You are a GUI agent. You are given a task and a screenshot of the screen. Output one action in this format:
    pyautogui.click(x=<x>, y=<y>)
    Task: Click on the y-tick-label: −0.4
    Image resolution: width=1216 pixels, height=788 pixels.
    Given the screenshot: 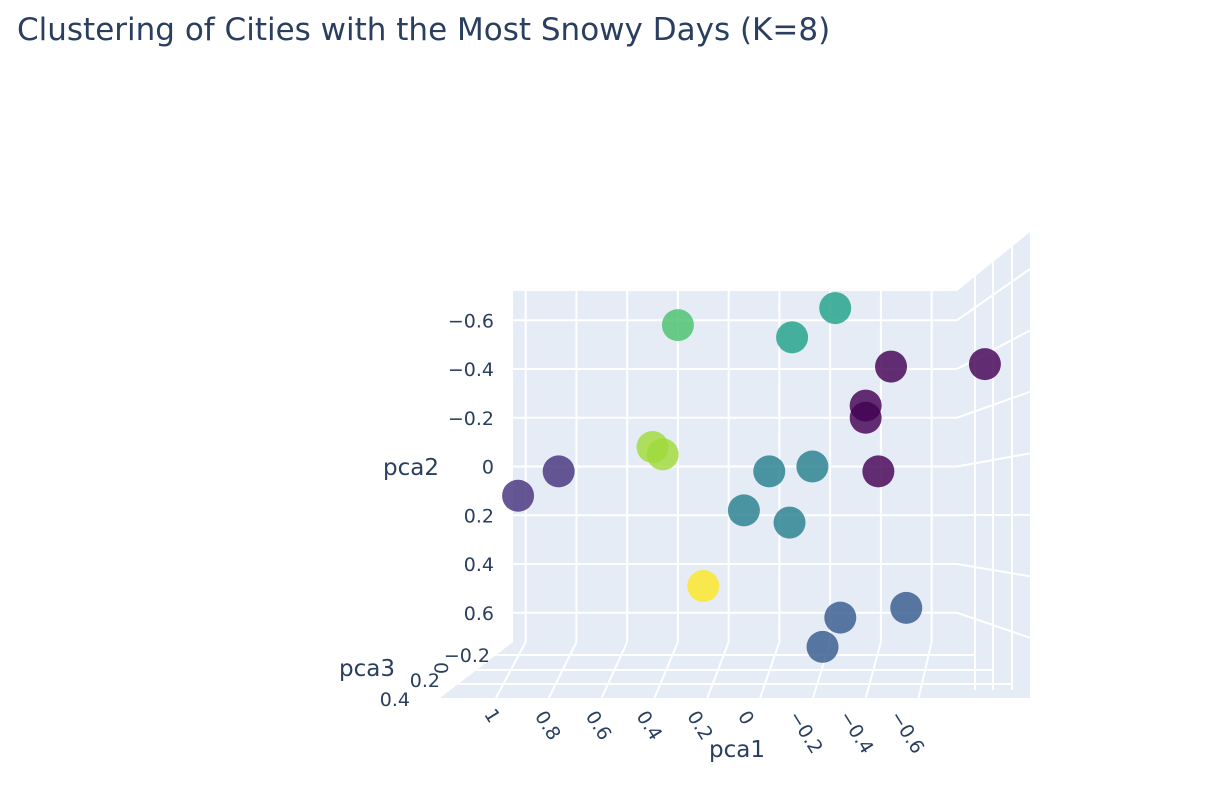 What is the action you would take?
    pyautogui.click(x=471, y=370)
    